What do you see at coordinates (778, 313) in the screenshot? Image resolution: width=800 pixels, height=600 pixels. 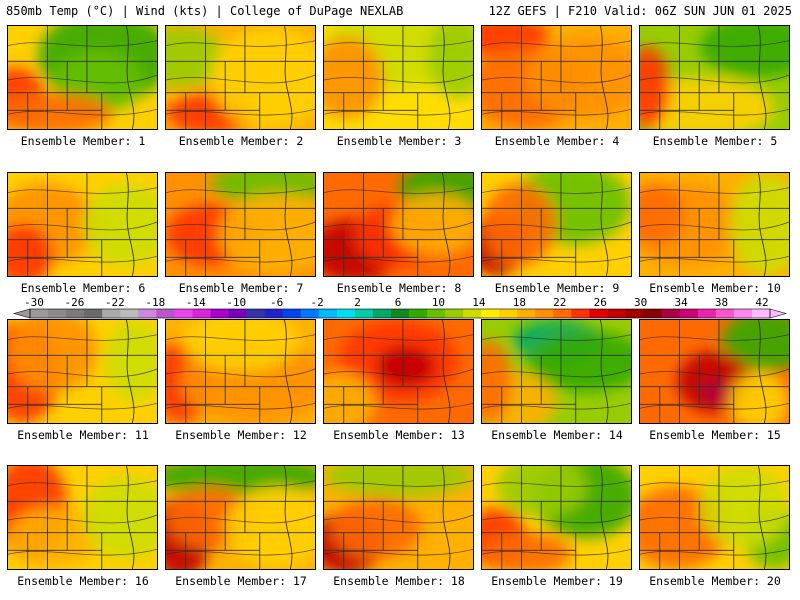 I see `colorbar-max-arrow` at bounding box center [778, 313].